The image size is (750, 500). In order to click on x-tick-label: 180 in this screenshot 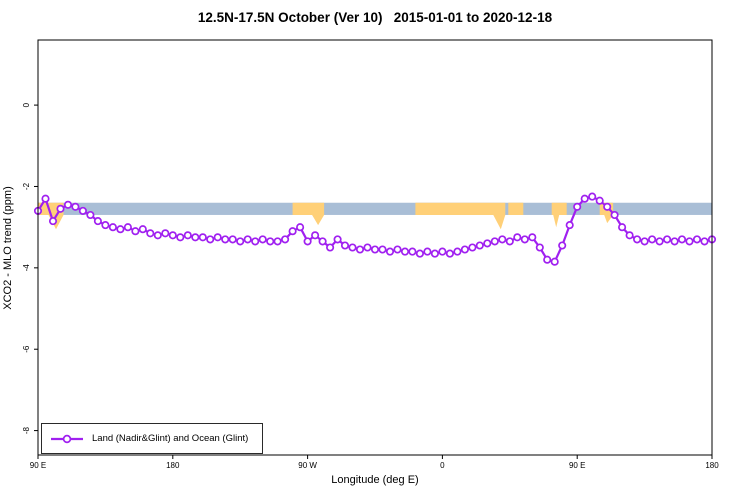, I will do `click(173, 465)`.